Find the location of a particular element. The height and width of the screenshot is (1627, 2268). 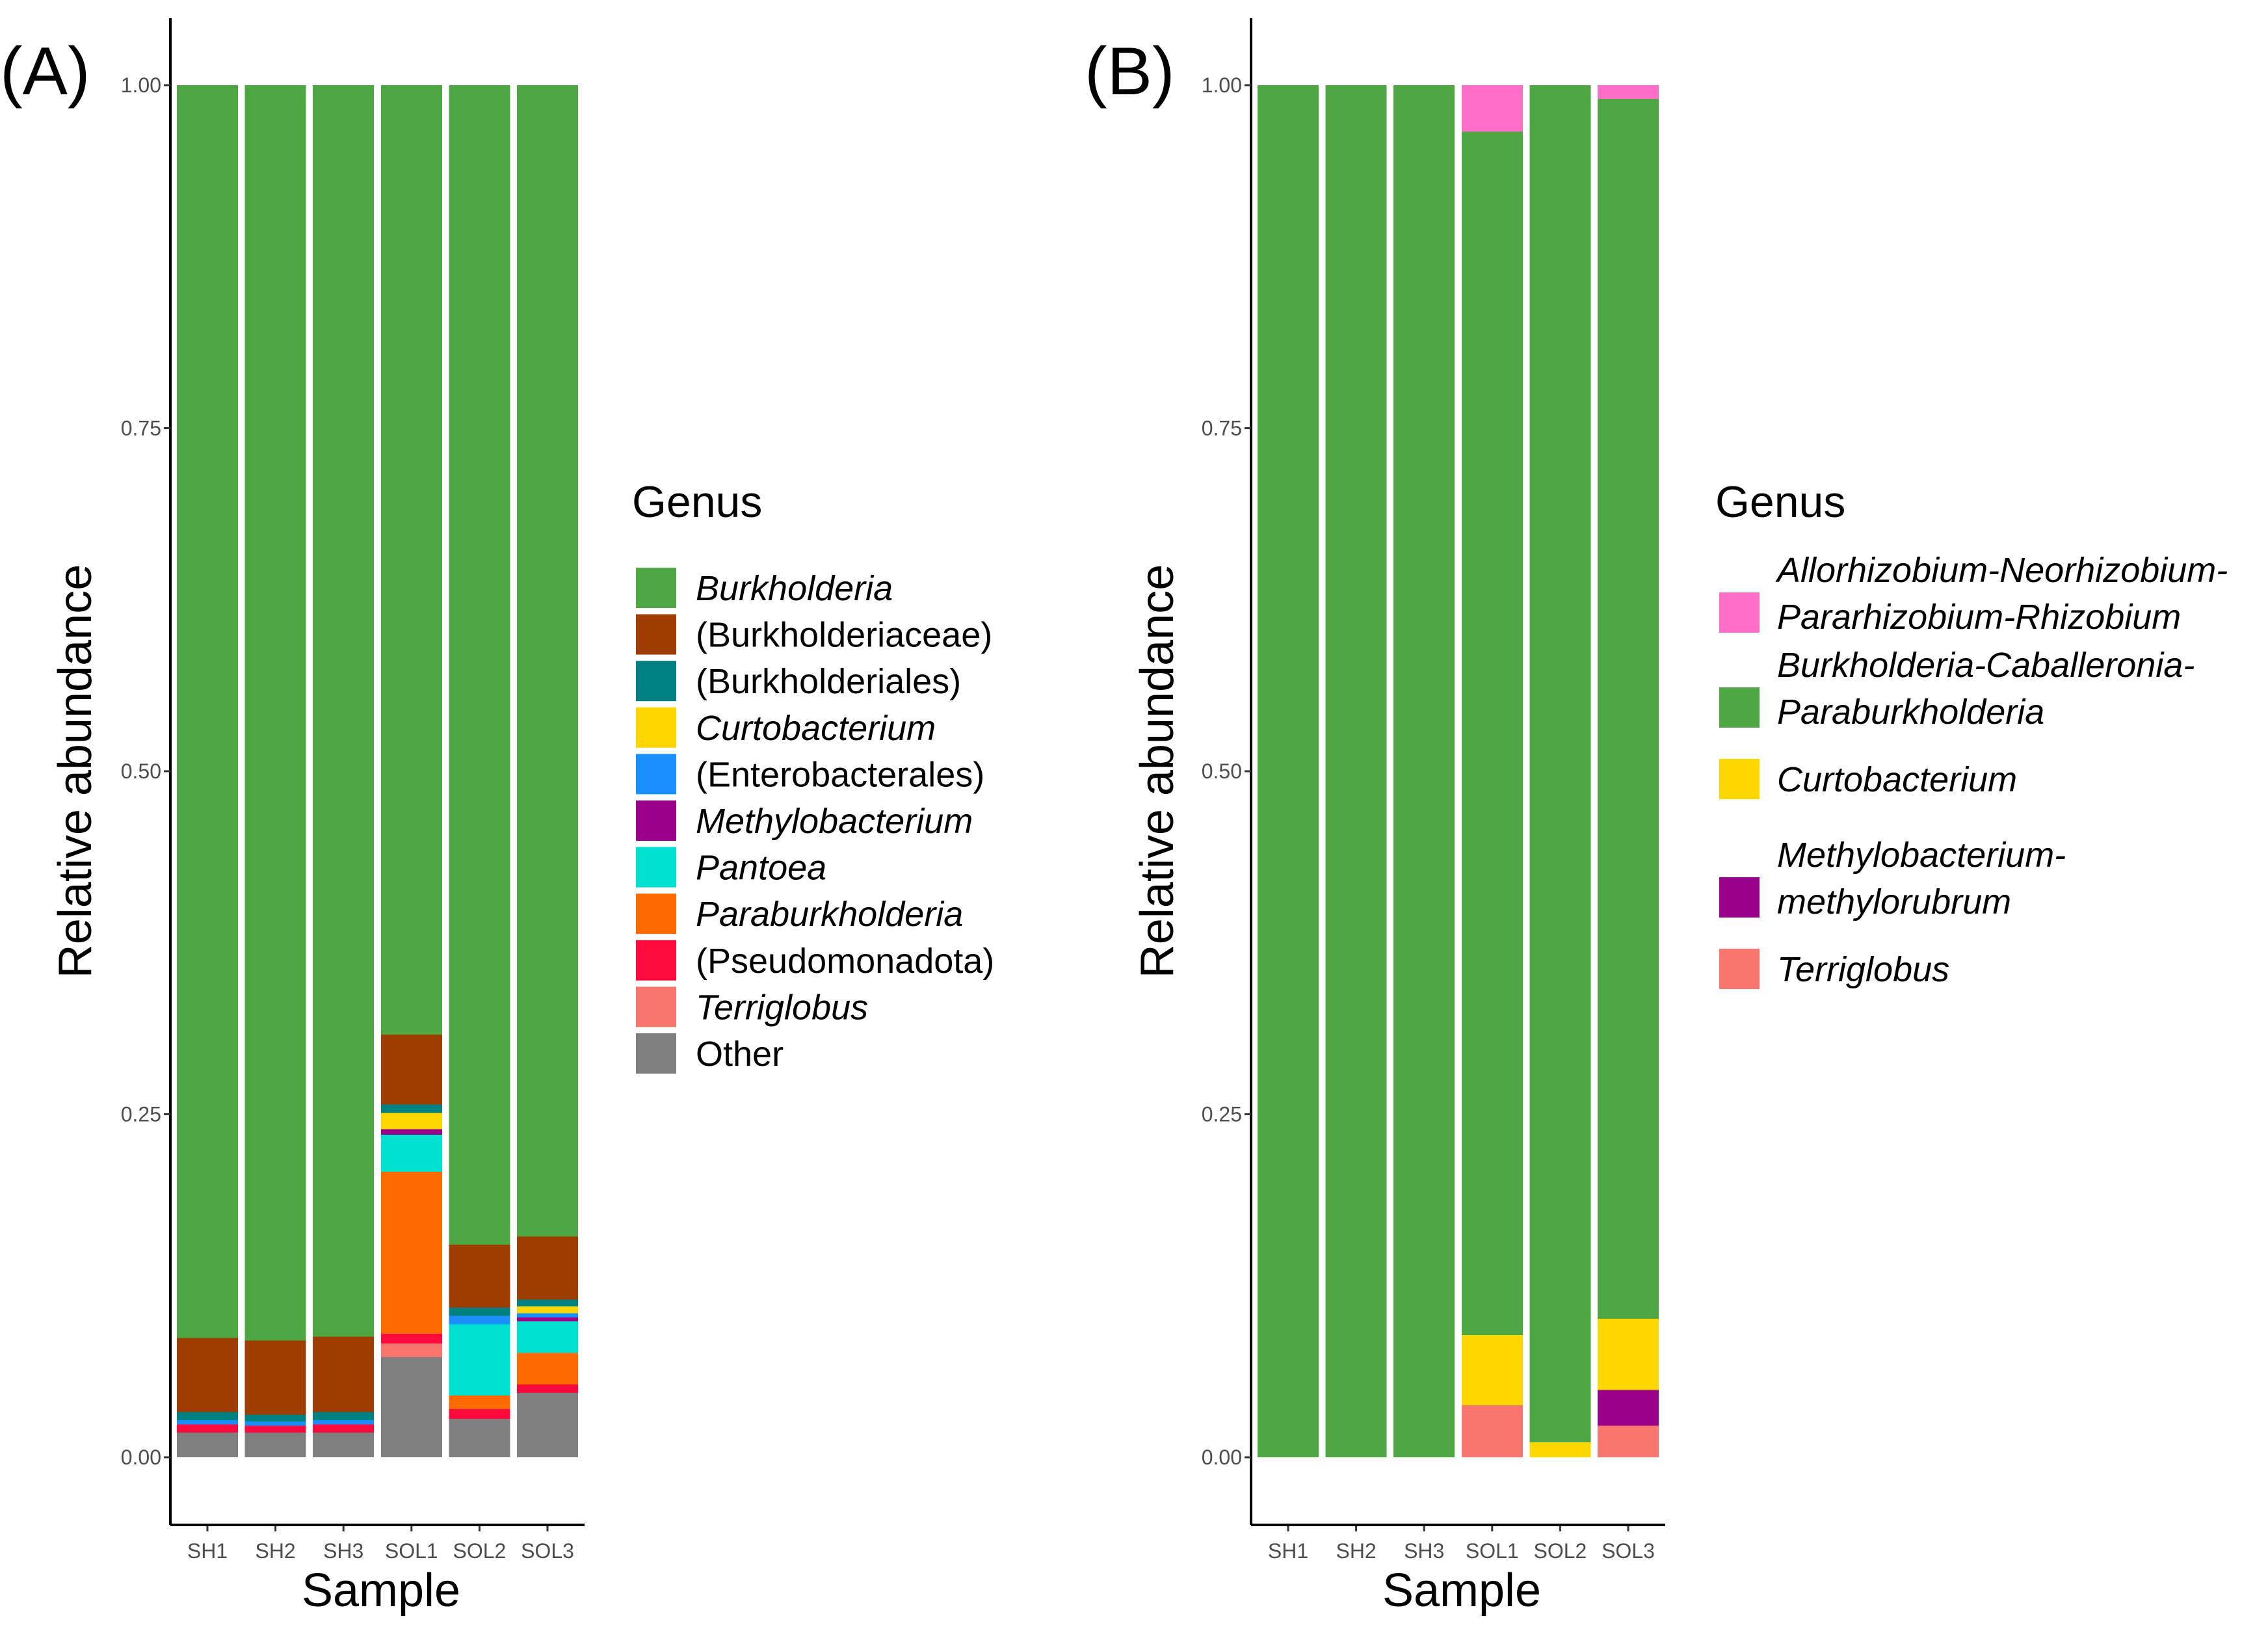

legend-item: Methylobacterium is located at coordinates (804, 820).